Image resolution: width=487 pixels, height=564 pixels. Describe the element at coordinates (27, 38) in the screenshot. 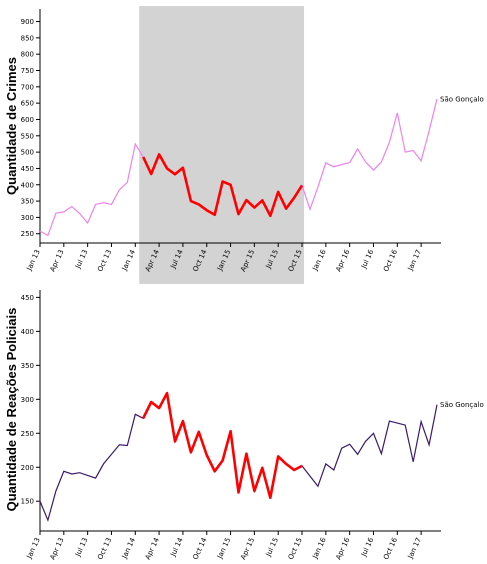

I see `y-tick-label: 850` at that location.